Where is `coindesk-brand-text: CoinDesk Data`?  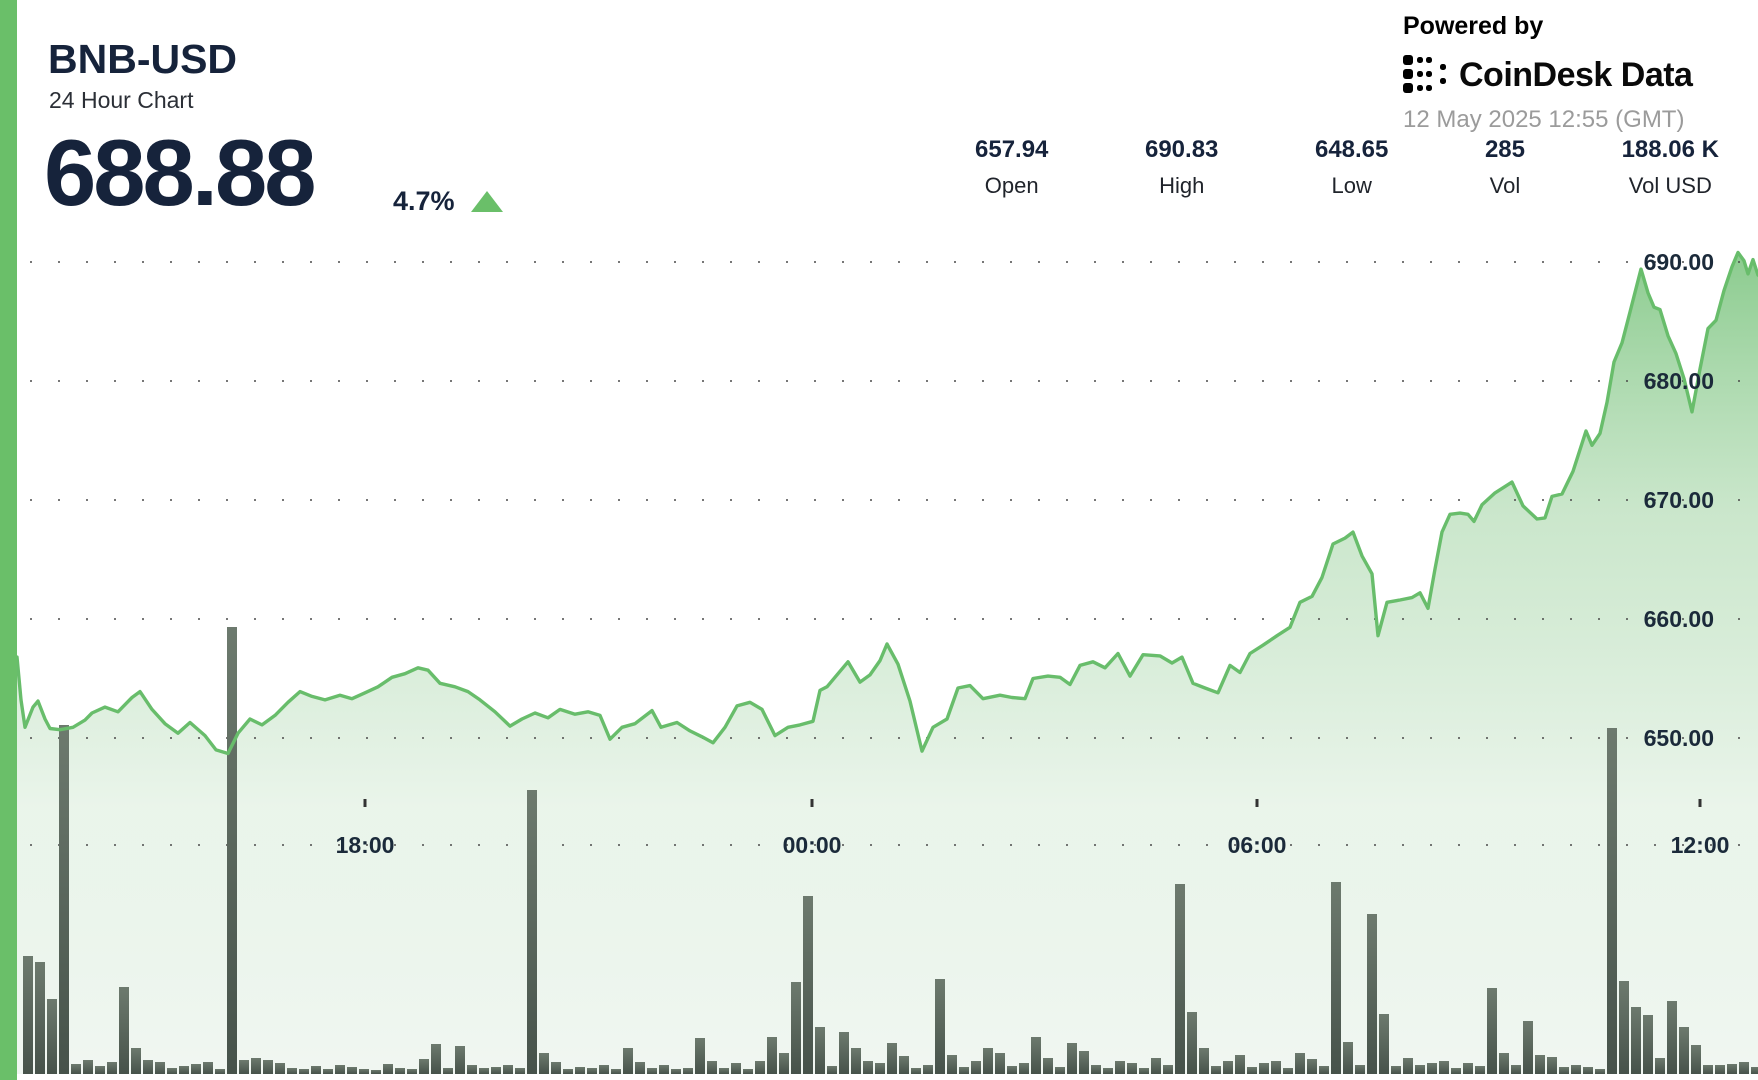
coindesk-brand-text: CoinDesk Data is located at coordinates (1576, 74).